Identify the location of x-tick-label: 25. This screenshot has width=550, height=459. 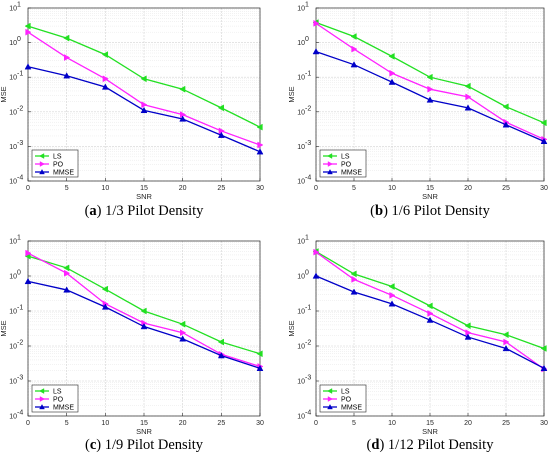
(506, 423).